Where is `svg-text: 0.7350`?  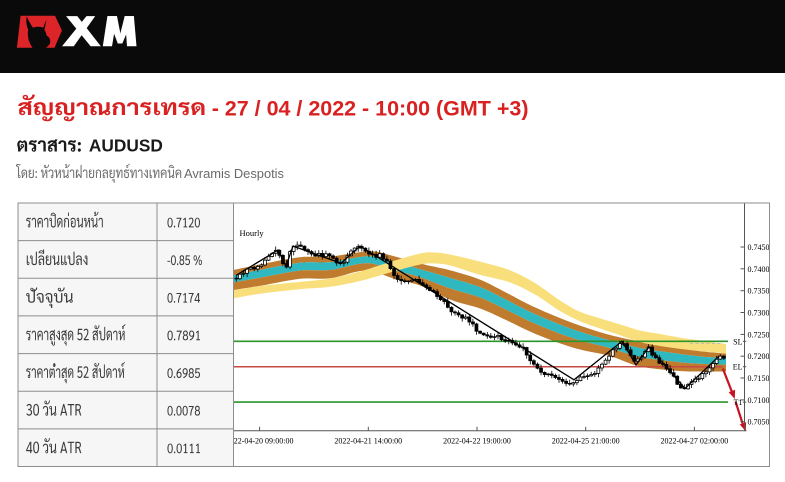
svg-text: 0.7350 is located at coordinates (759, 291).